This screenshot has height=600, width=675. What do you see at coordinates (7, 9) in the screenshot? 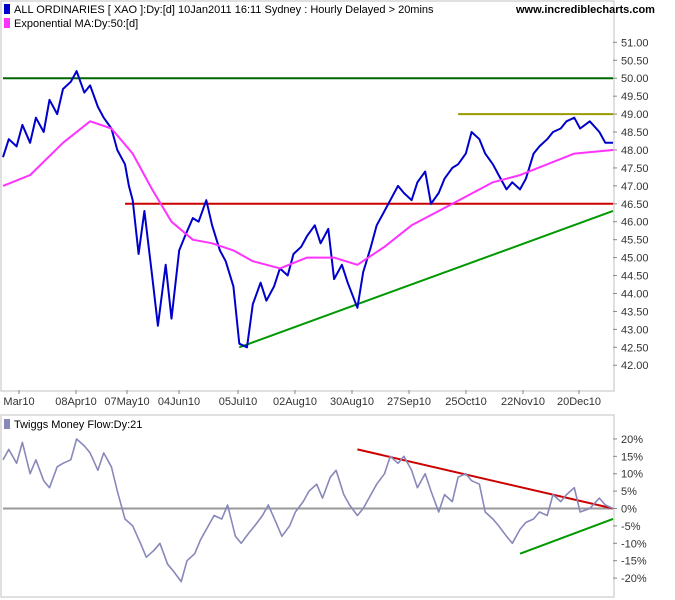
I see `price-legend-swatch` at bounding box center [7, 9].